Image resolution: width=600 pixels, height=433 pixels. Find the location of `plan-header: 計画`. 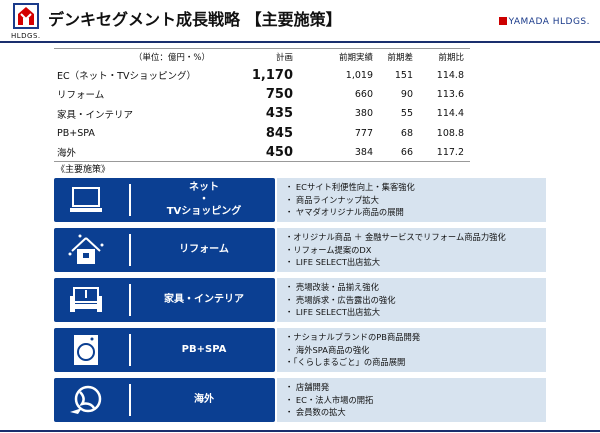

plan-header: 計画 is located at coordinates (284, 58).